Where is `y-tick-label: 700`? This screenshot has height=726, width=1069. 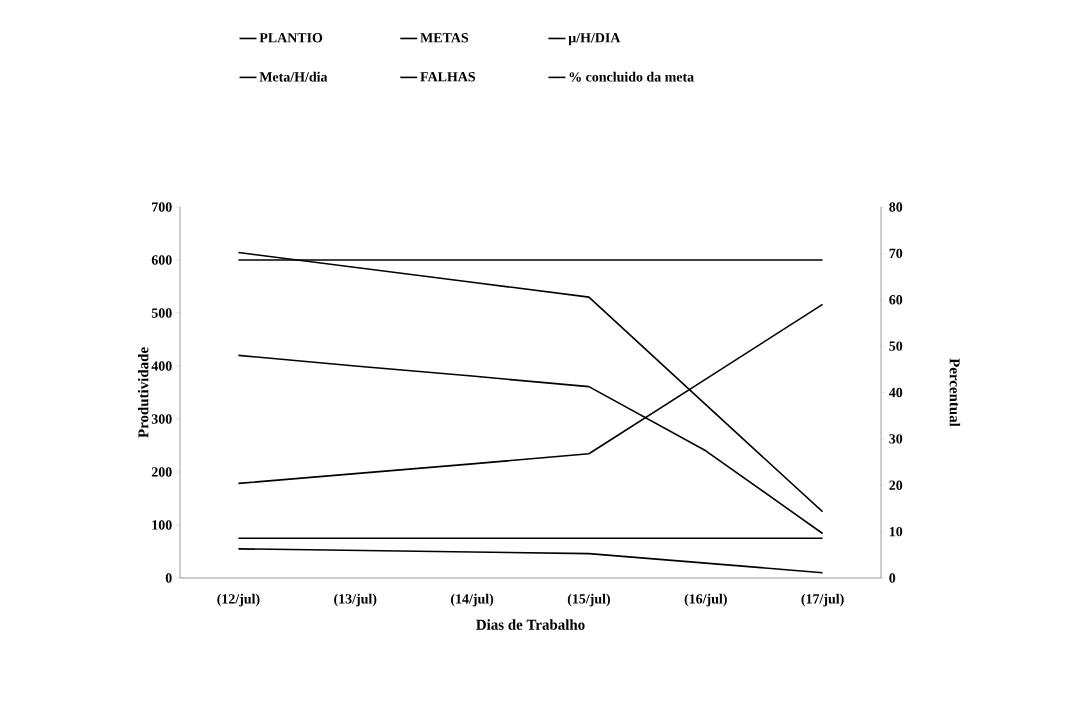 y-tick-label: 700 is located at coordinates (162, 207).